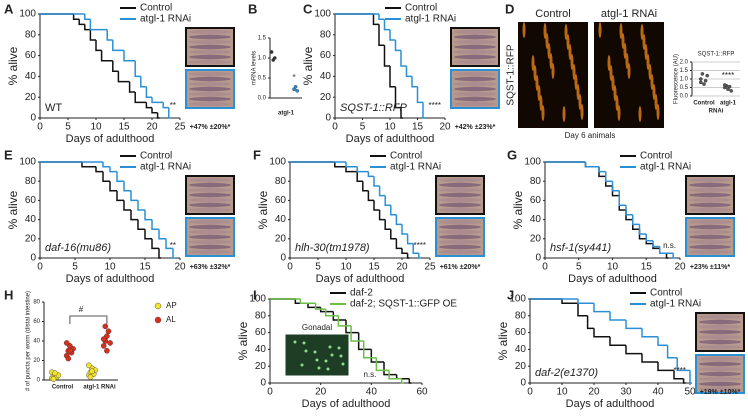 The height and width of the screenshot is (417, 748). What do you see at coordinates (262, 79) in the screenshot?
I see `y-tick-label: 0.5` at bounding box center [262, 79].